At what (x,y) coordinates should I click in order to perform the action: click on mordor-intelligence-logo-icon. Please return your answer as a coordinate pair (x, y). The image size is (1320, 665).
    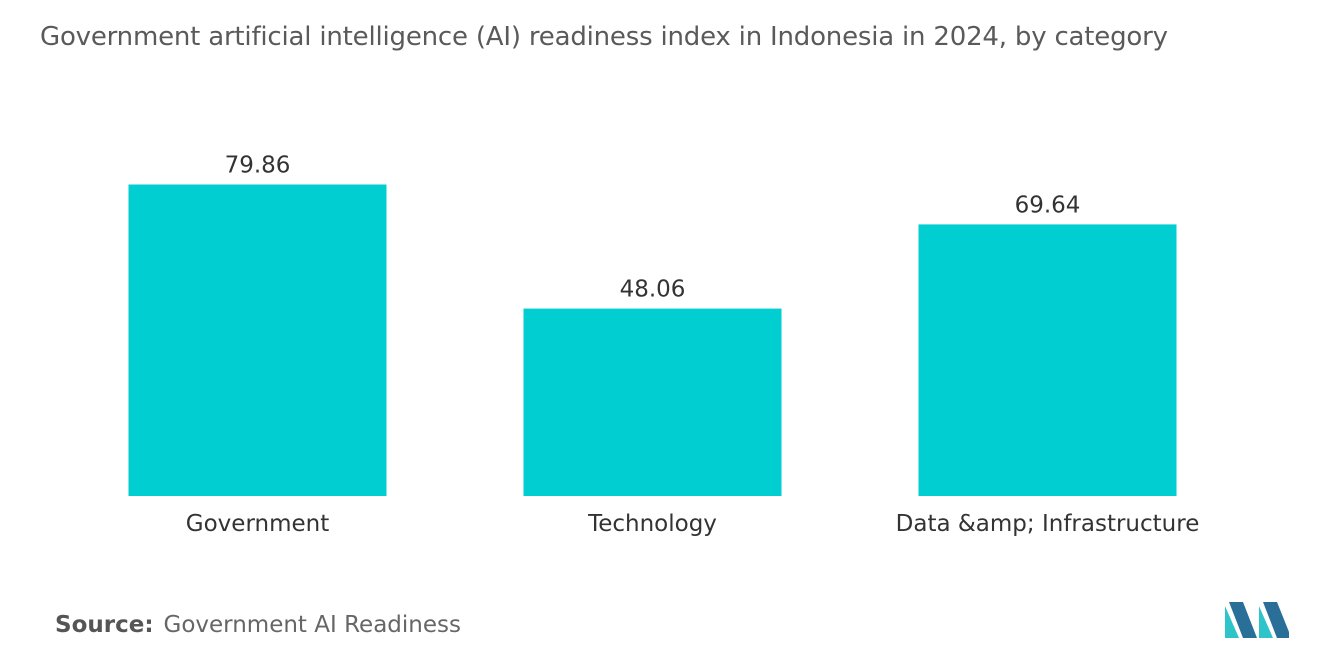
    Looking at the image, I should click on (1257, 620).